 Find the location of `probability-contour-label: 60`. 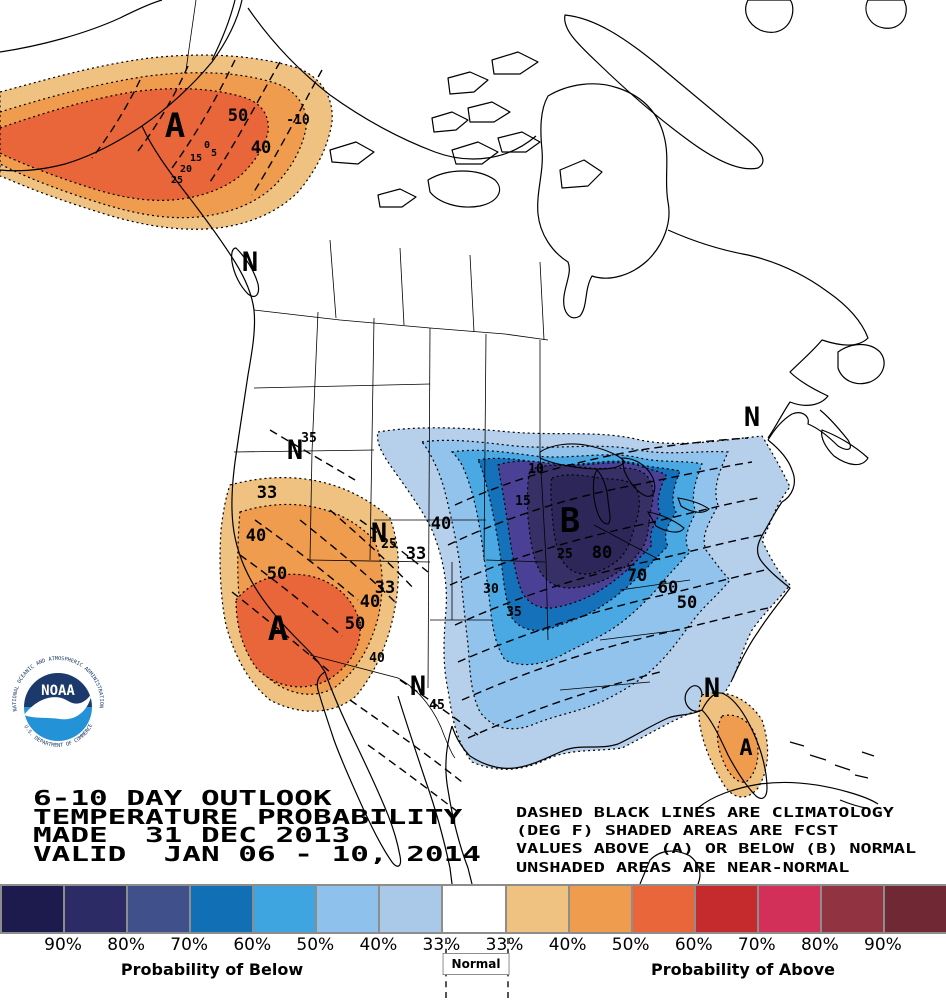

probability-contour-label: 60 is located at coordinates (668, 588).